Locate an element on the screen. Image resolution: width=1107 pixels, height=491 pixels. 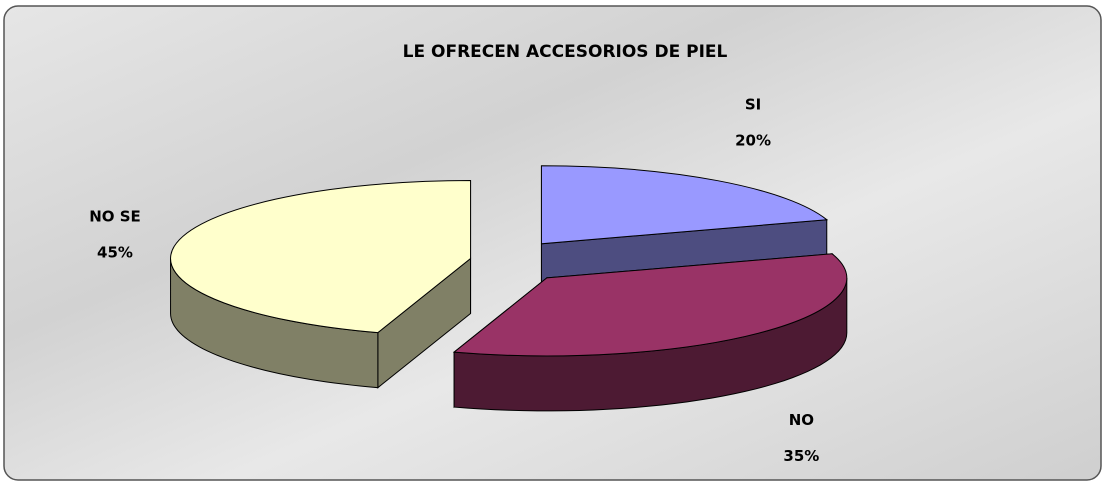
slice-category-label: NO is located at coordinates (801, 420).